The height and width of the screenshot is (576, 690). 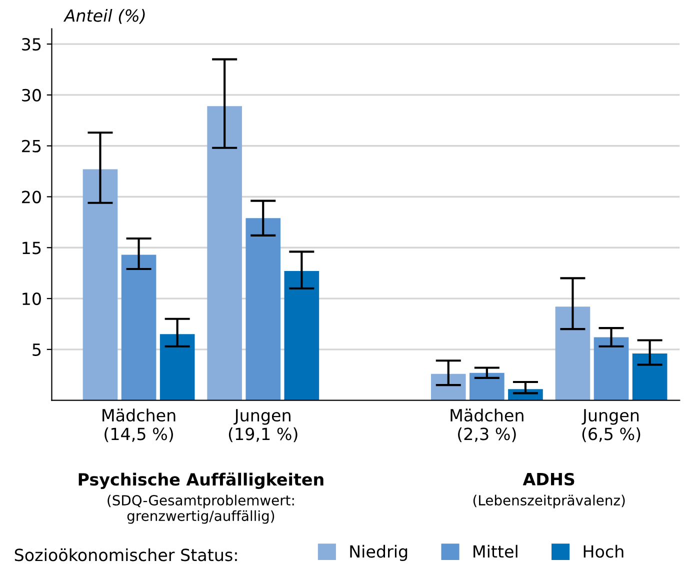 I want to click on x-tick-label: Mädchen (2,3 %), so click(x=487, y=425).